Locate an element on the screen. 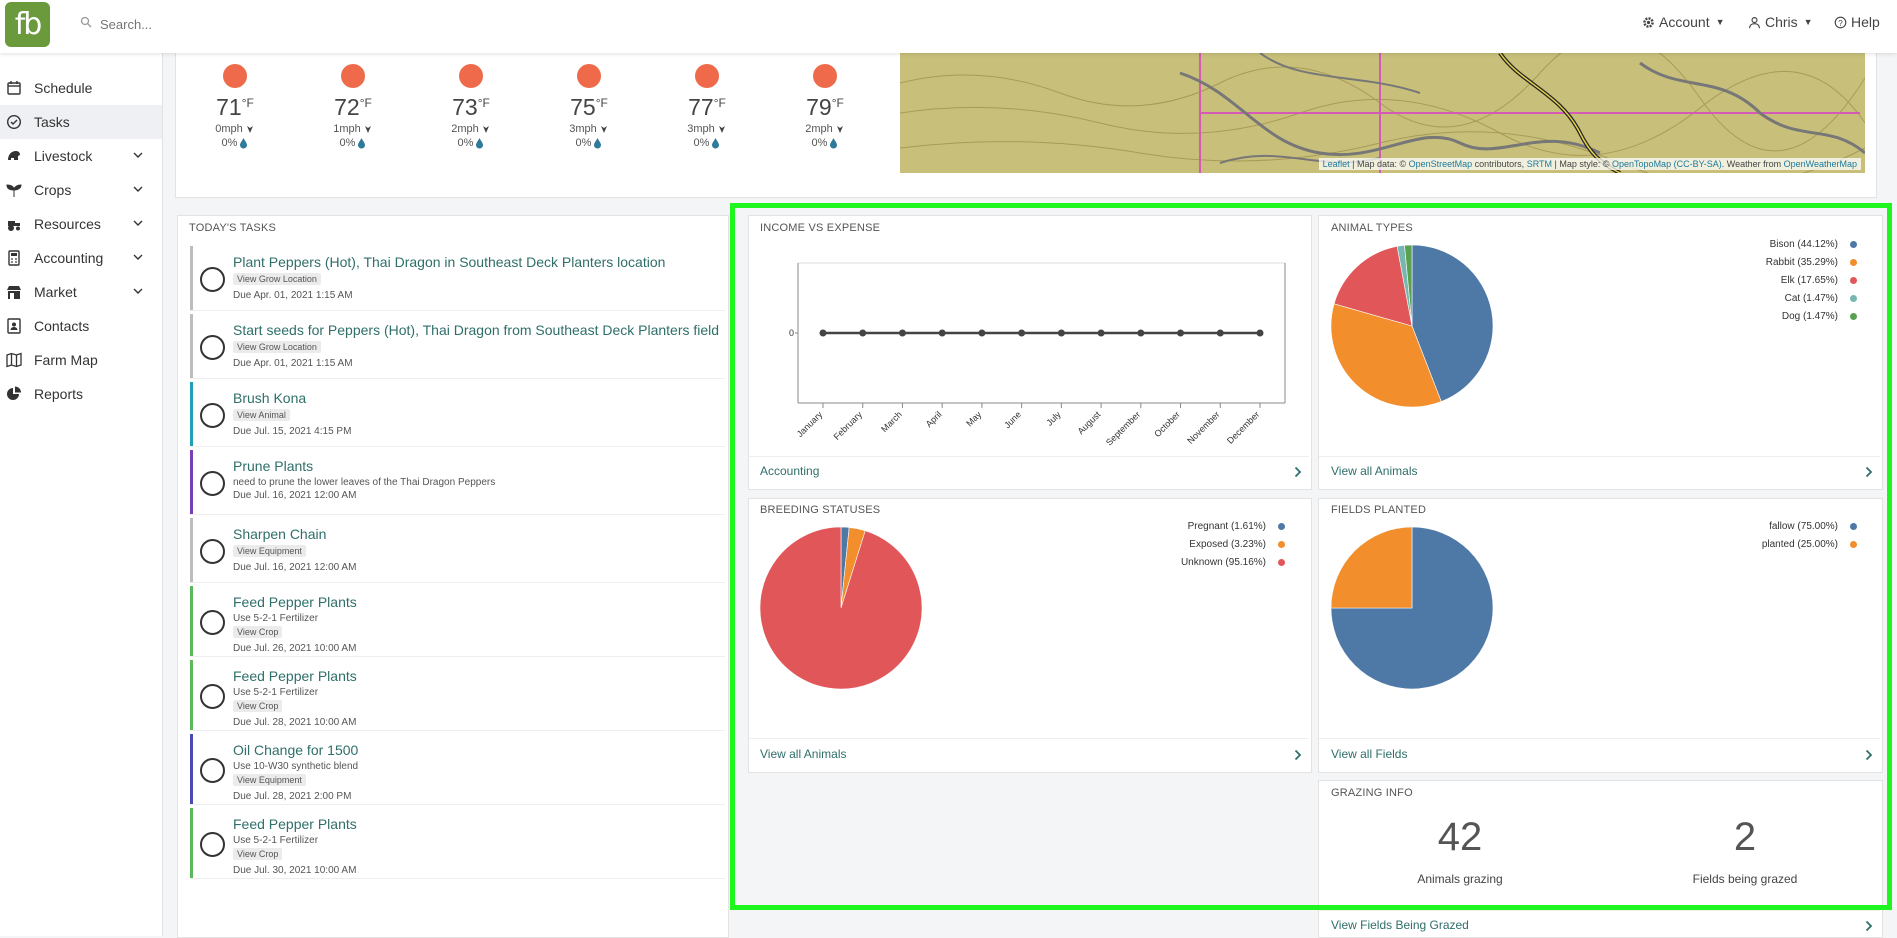 The width and height of the screenshot is (1897, 938). legend-item: Pregnant (1.61%) is located at coordinates (1233, 526).